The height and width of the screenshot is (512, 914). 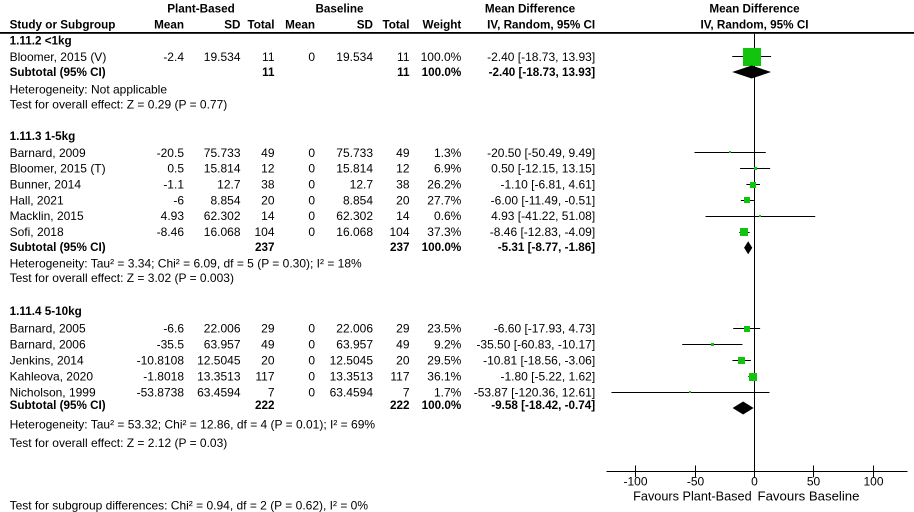 What do you see at coordinates (354, 329) in the screenshot?
I see `svg-text: 22.006` at bounding box center [354, 329].